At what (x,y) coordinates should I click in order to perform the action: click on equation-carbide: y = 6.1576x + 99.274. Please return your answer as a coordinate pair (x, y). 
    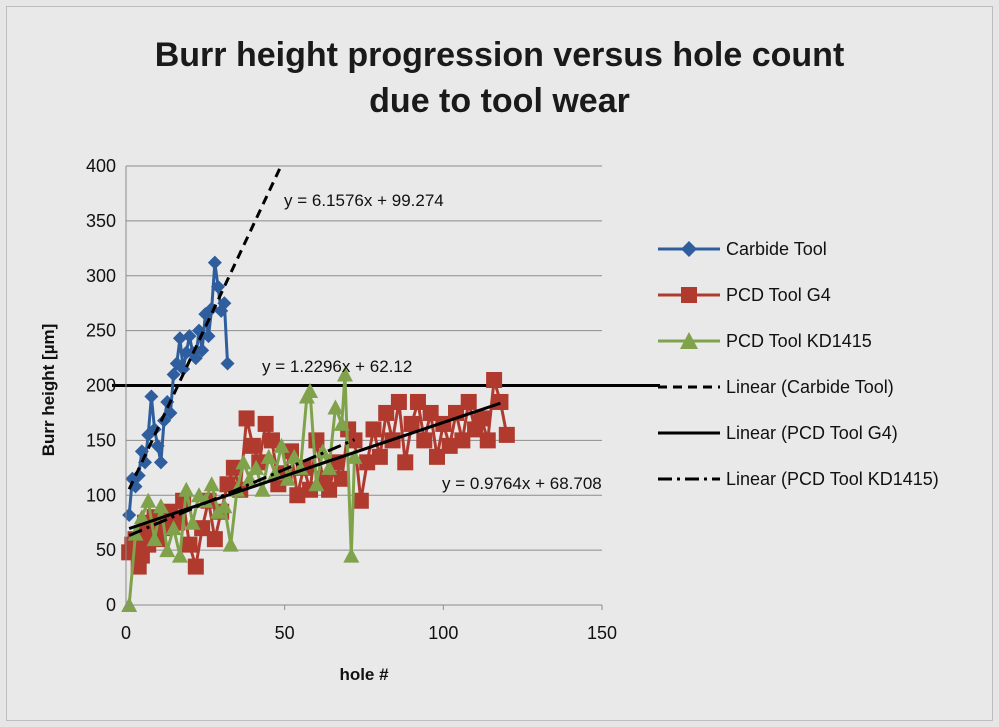
    Looking at the image, I should click on (364, 200).